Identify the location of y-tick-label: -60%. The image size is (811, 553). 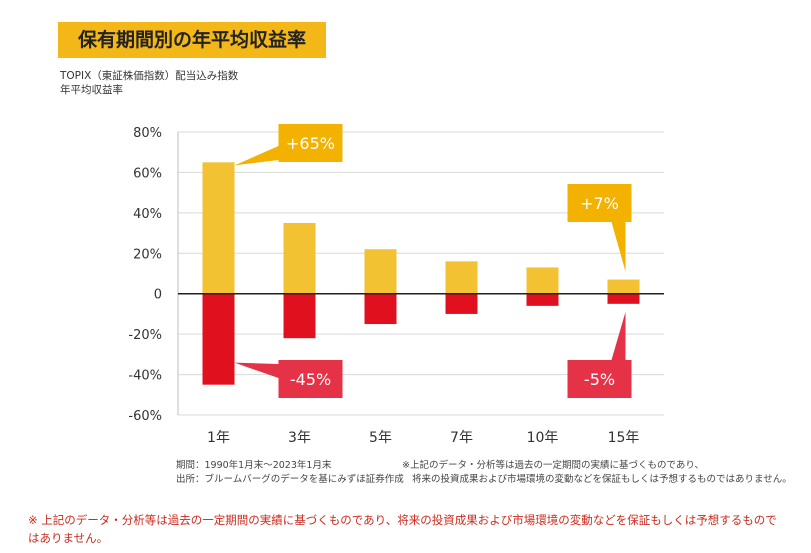
(145, 416).